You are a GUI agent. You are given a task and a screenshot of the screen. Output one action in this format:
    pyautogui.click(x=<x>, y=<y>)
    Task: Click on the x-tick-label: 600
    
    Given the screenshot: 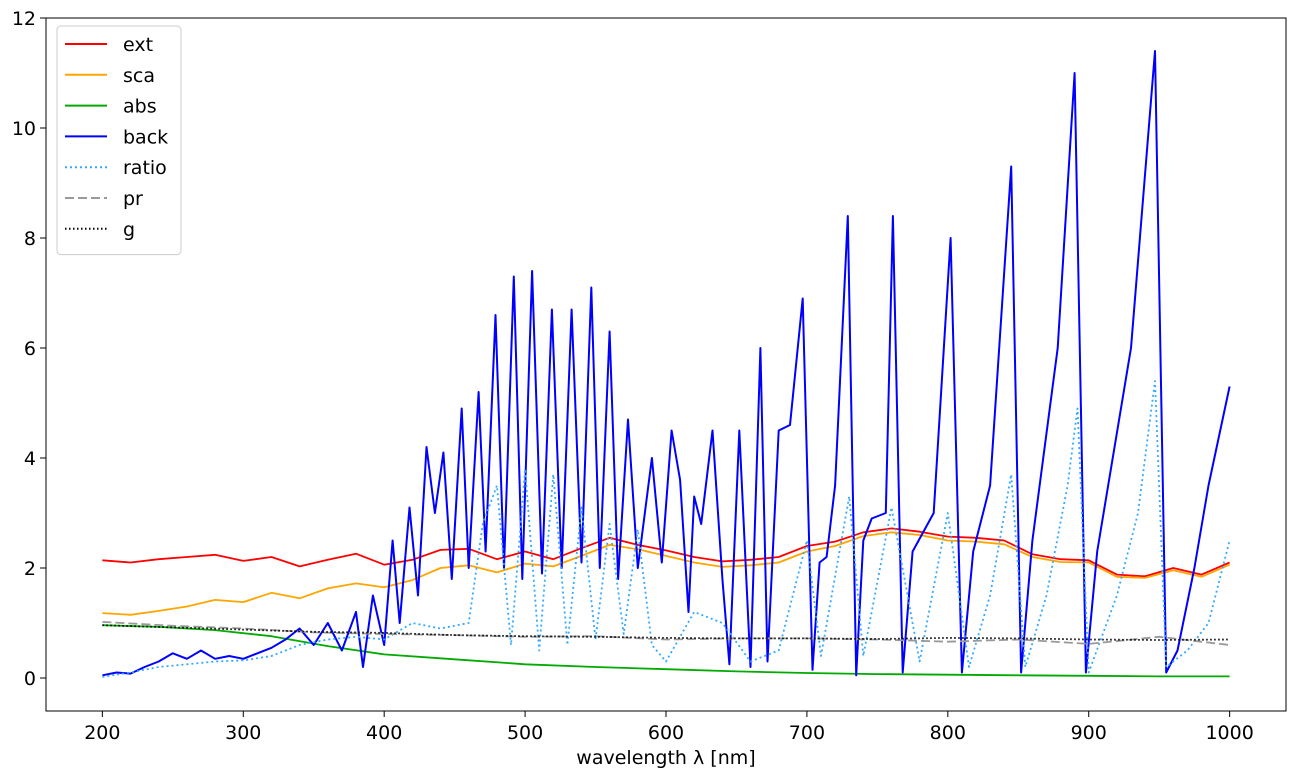 What is the action you would take?
    pyautogui.click(x=666, y=733)
    